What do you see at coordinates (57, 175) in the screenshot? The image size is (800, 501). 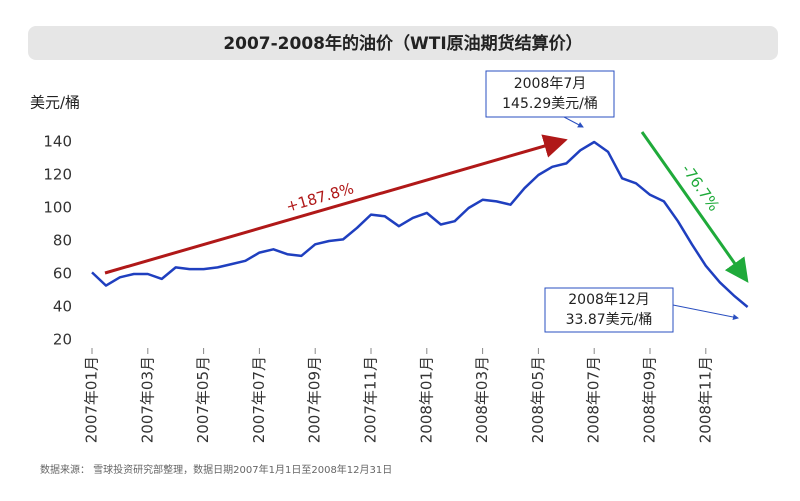 I see `y-tick-label: 120` at bounding box center [57, 175].